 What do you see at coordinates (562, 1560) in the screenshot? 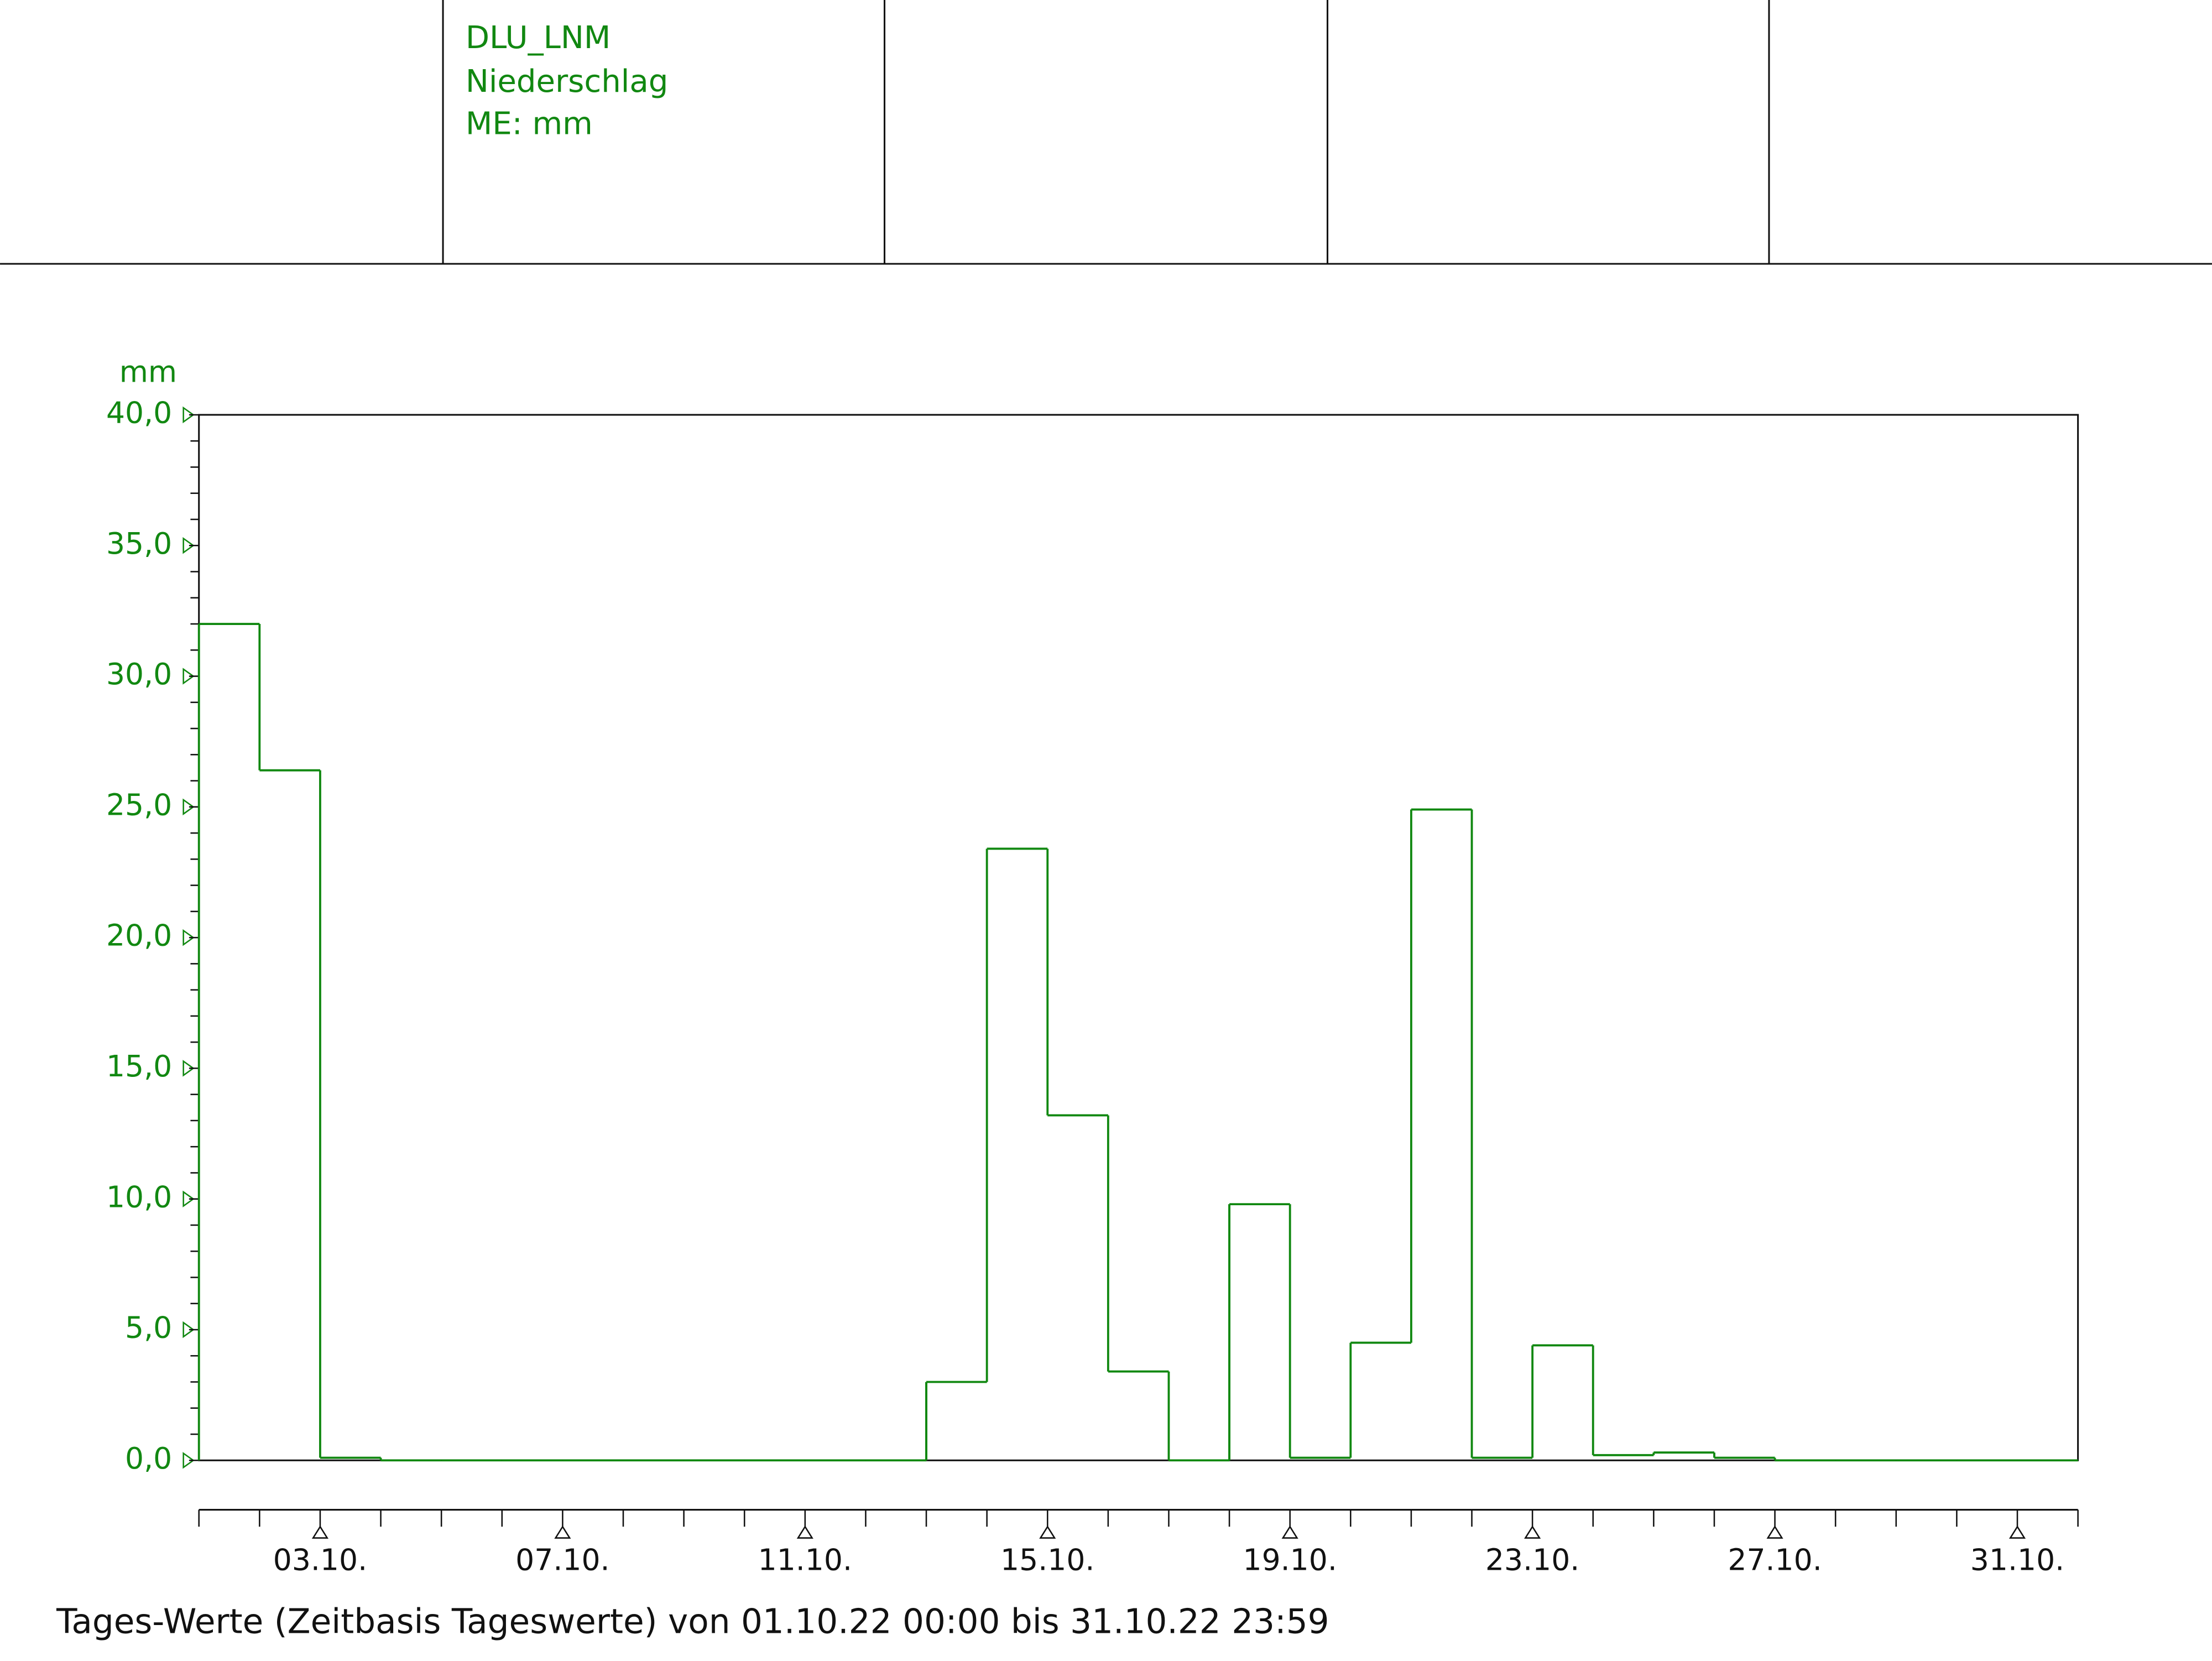
I see `x-tick-label: 07.10.` at bounding box center [562, 1560].